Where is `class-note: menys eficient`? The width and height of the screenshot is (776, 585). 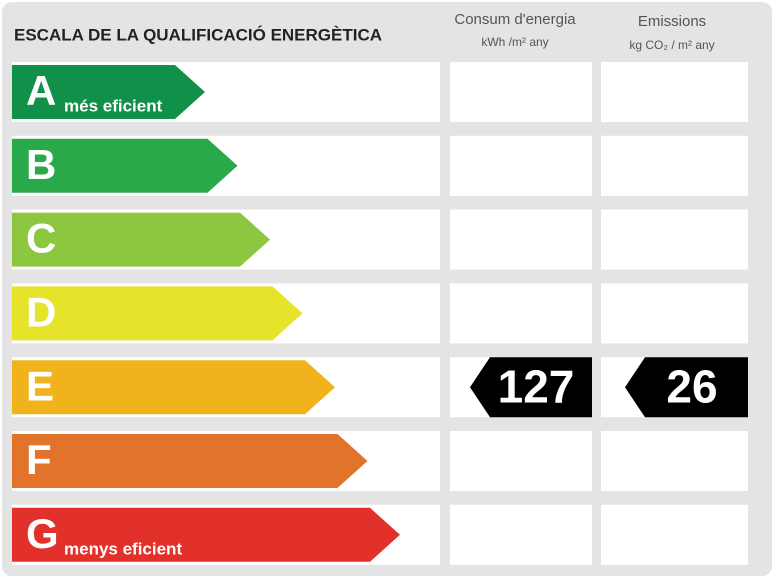 class-note: menys eficient is located at coordinates (123, 548).